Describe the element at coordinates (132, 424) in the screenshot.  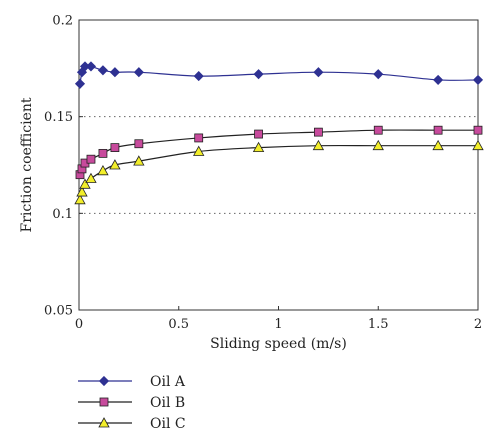
I see `legend-item: Oil C` at that location.